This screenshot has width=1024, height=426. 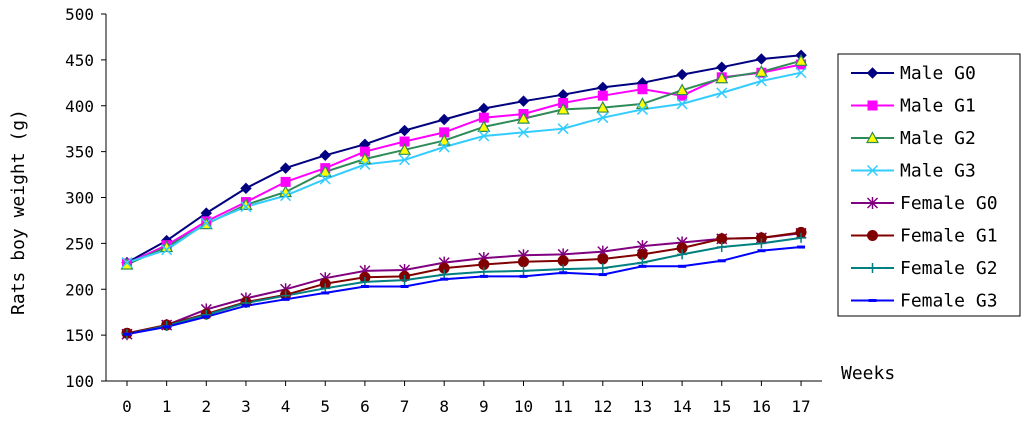 What do you see at coordinates (602, 406) in the screenshot?
I see `x-tick-label: 12` at bounding box center [602, 406].